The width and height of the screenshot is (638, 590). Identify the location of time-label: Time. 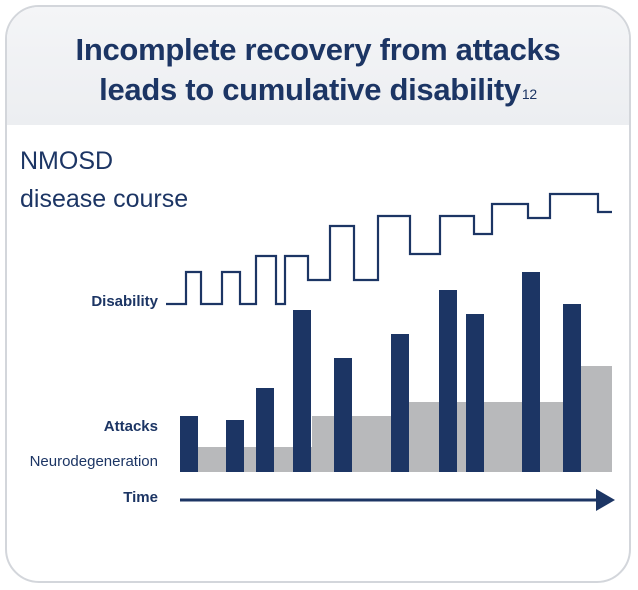
(140, 497).